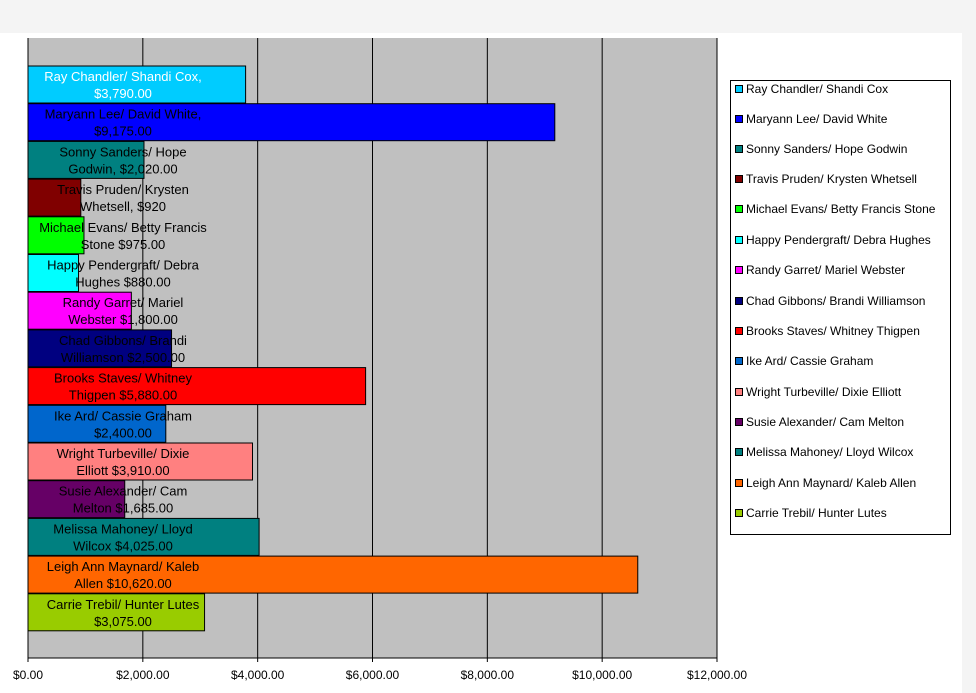  Describe the element at coordinates (123, 395) in the screenshot. I see `bar-data-label: Thigpen $5,880.00` at that location.